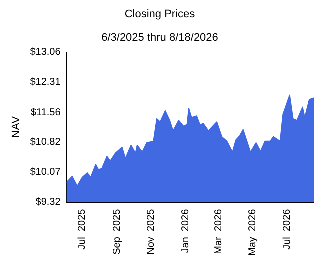 Image resolution: width=324 pixels, height=267 pixels. I want to click on x-tick-label: Jul 2026, so click(287, 229).